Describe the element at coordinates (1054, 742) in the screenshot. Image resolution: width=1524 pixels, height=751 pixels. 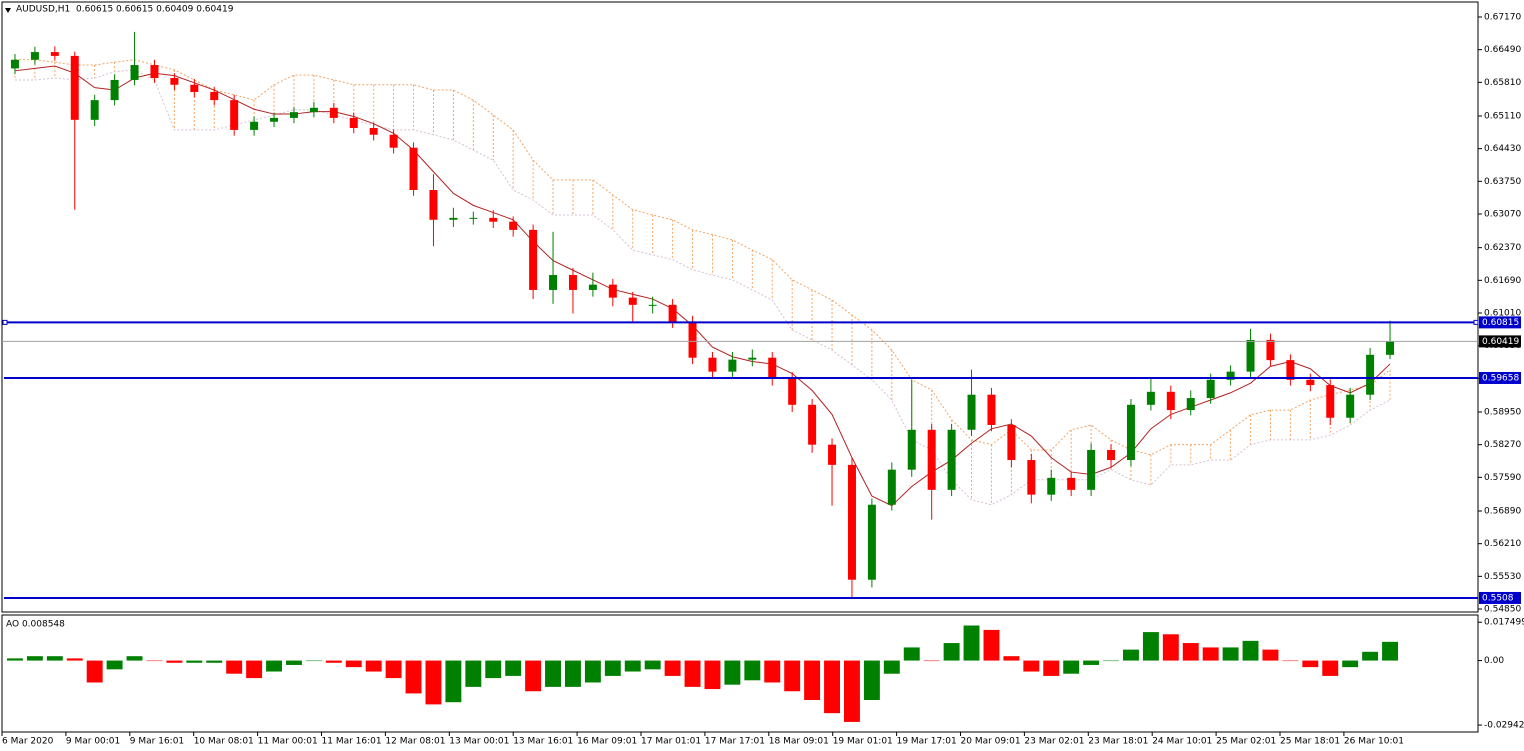
I see `time-label: 23 Mar 02:01` at that location.